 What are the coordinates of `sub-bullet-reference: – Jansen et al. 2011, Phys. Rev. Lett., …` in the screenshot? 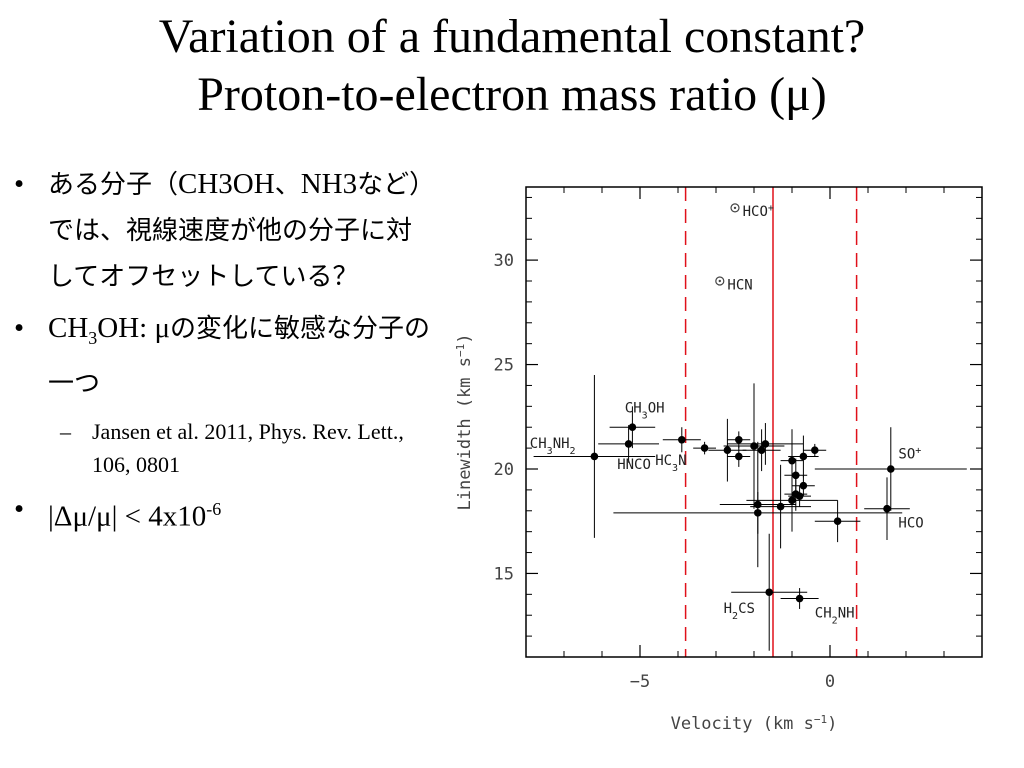 It's located at (247, 448).